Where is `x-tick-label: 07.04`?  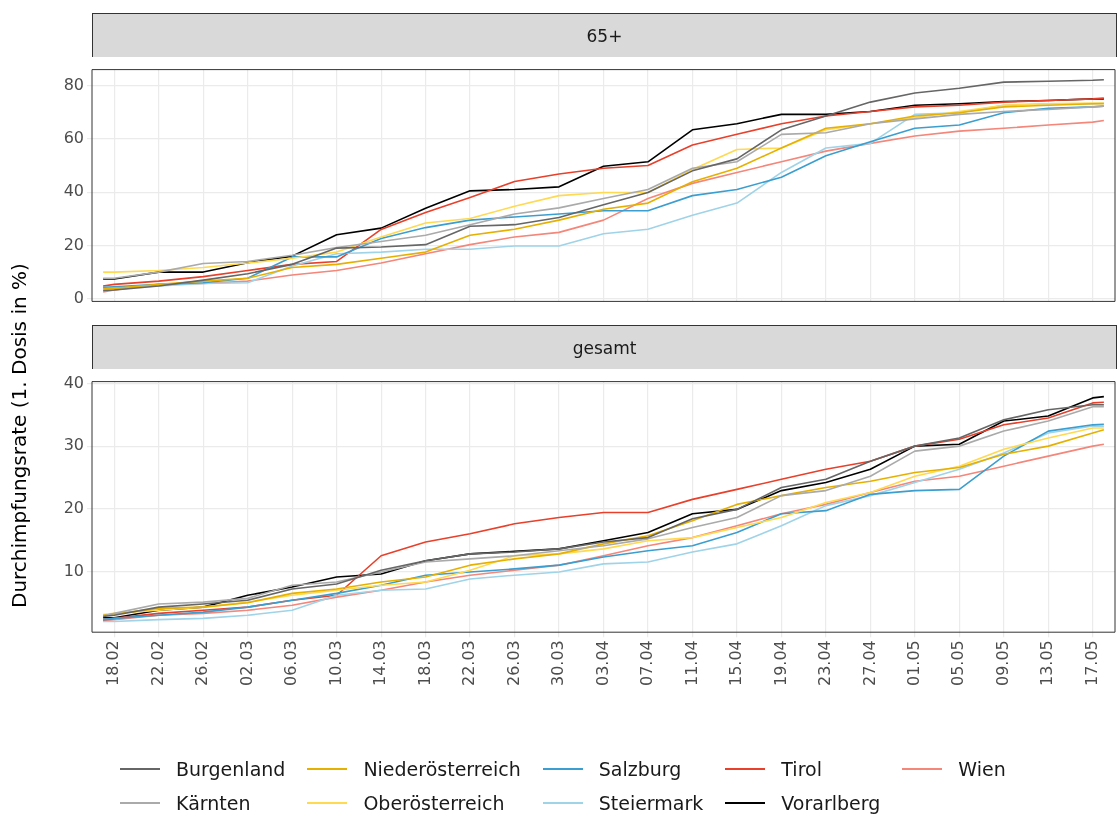
x-tick-label: 07.04 is located at coordinates (647, 663).